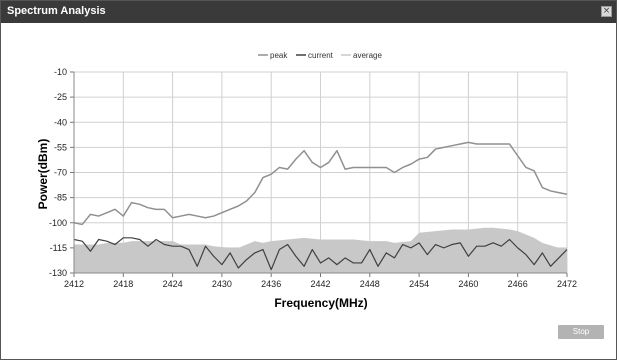 The image size is (619, 362). I want to click on x-tick-label: 2424, so click(173, 284).